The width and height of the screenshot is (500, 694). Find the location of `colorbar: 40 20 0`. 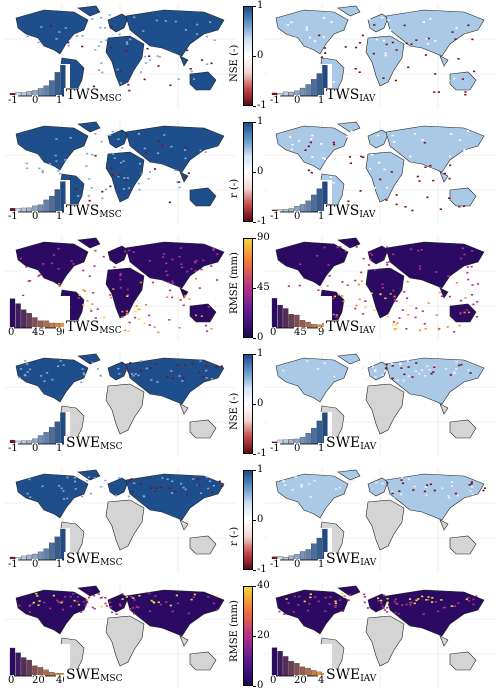

colorbar: 40 20 0 is located at coordinates (256, 636).